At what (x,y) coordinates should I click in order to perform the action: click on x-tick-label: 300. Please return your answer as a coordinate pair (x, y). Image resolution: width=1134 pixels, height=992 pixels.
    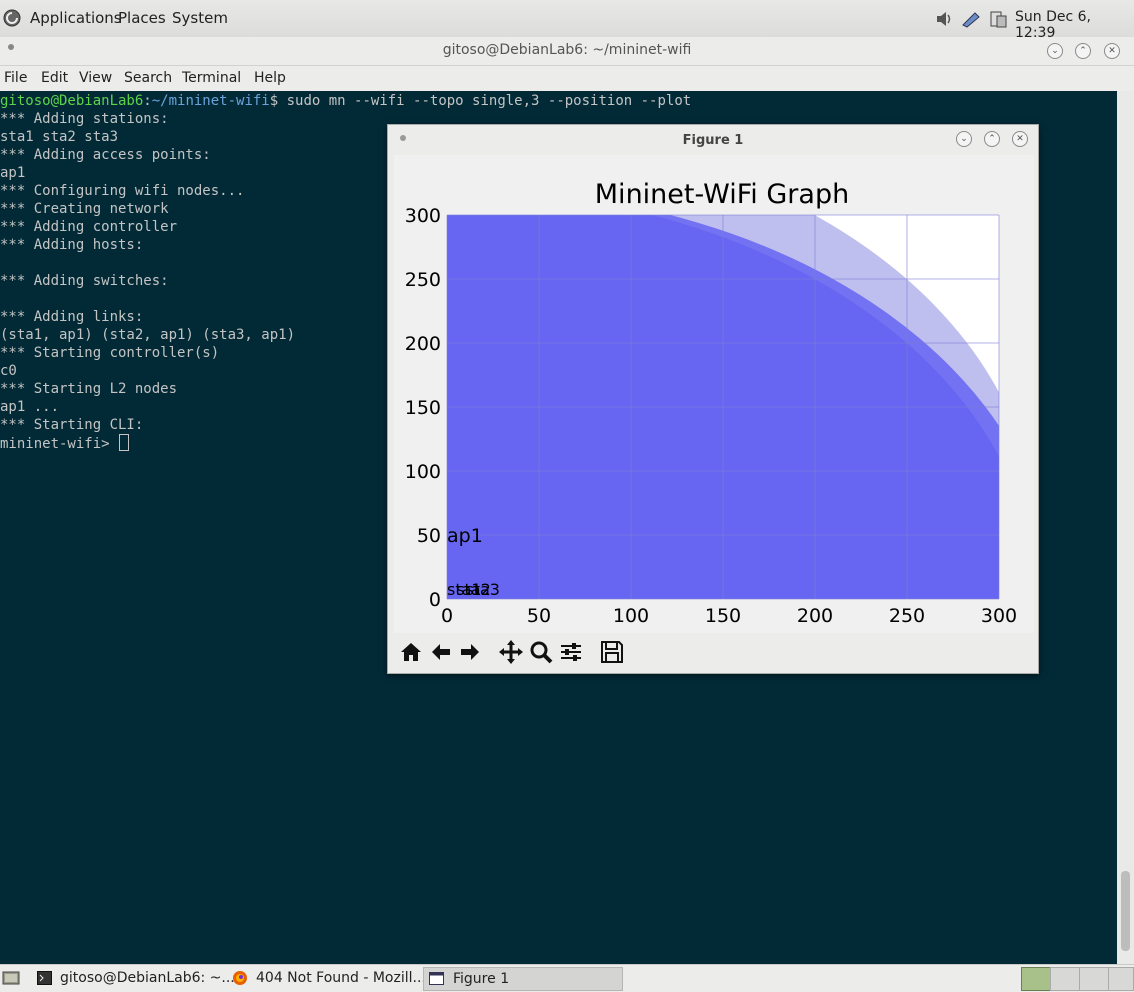
    Looking at the image, I should click on (999, 616).